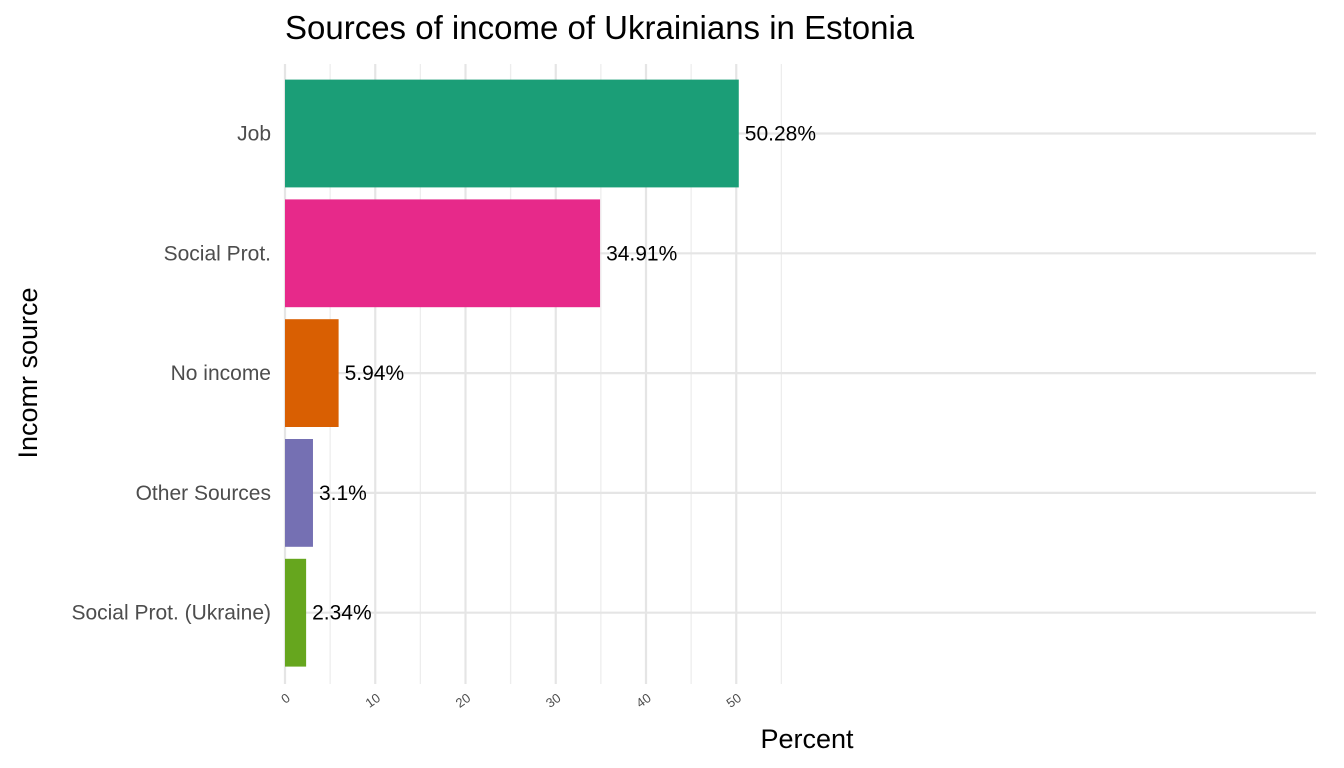 The width and height of the screenshot is (1344, 768). What do you see at coordinates (203, 493) in the screenshot?
I see `category-label: Other Sources` at bounding box center [203, 493].